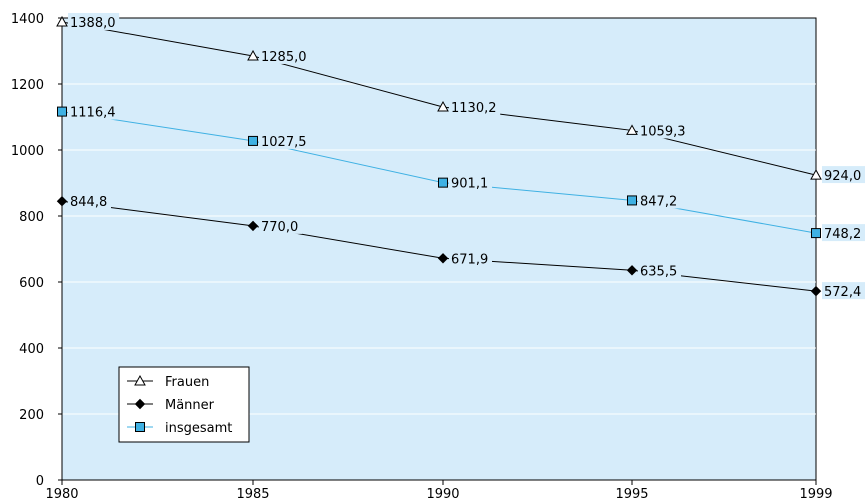  I want to click on y-tick-label: 200, so click(31, 415).